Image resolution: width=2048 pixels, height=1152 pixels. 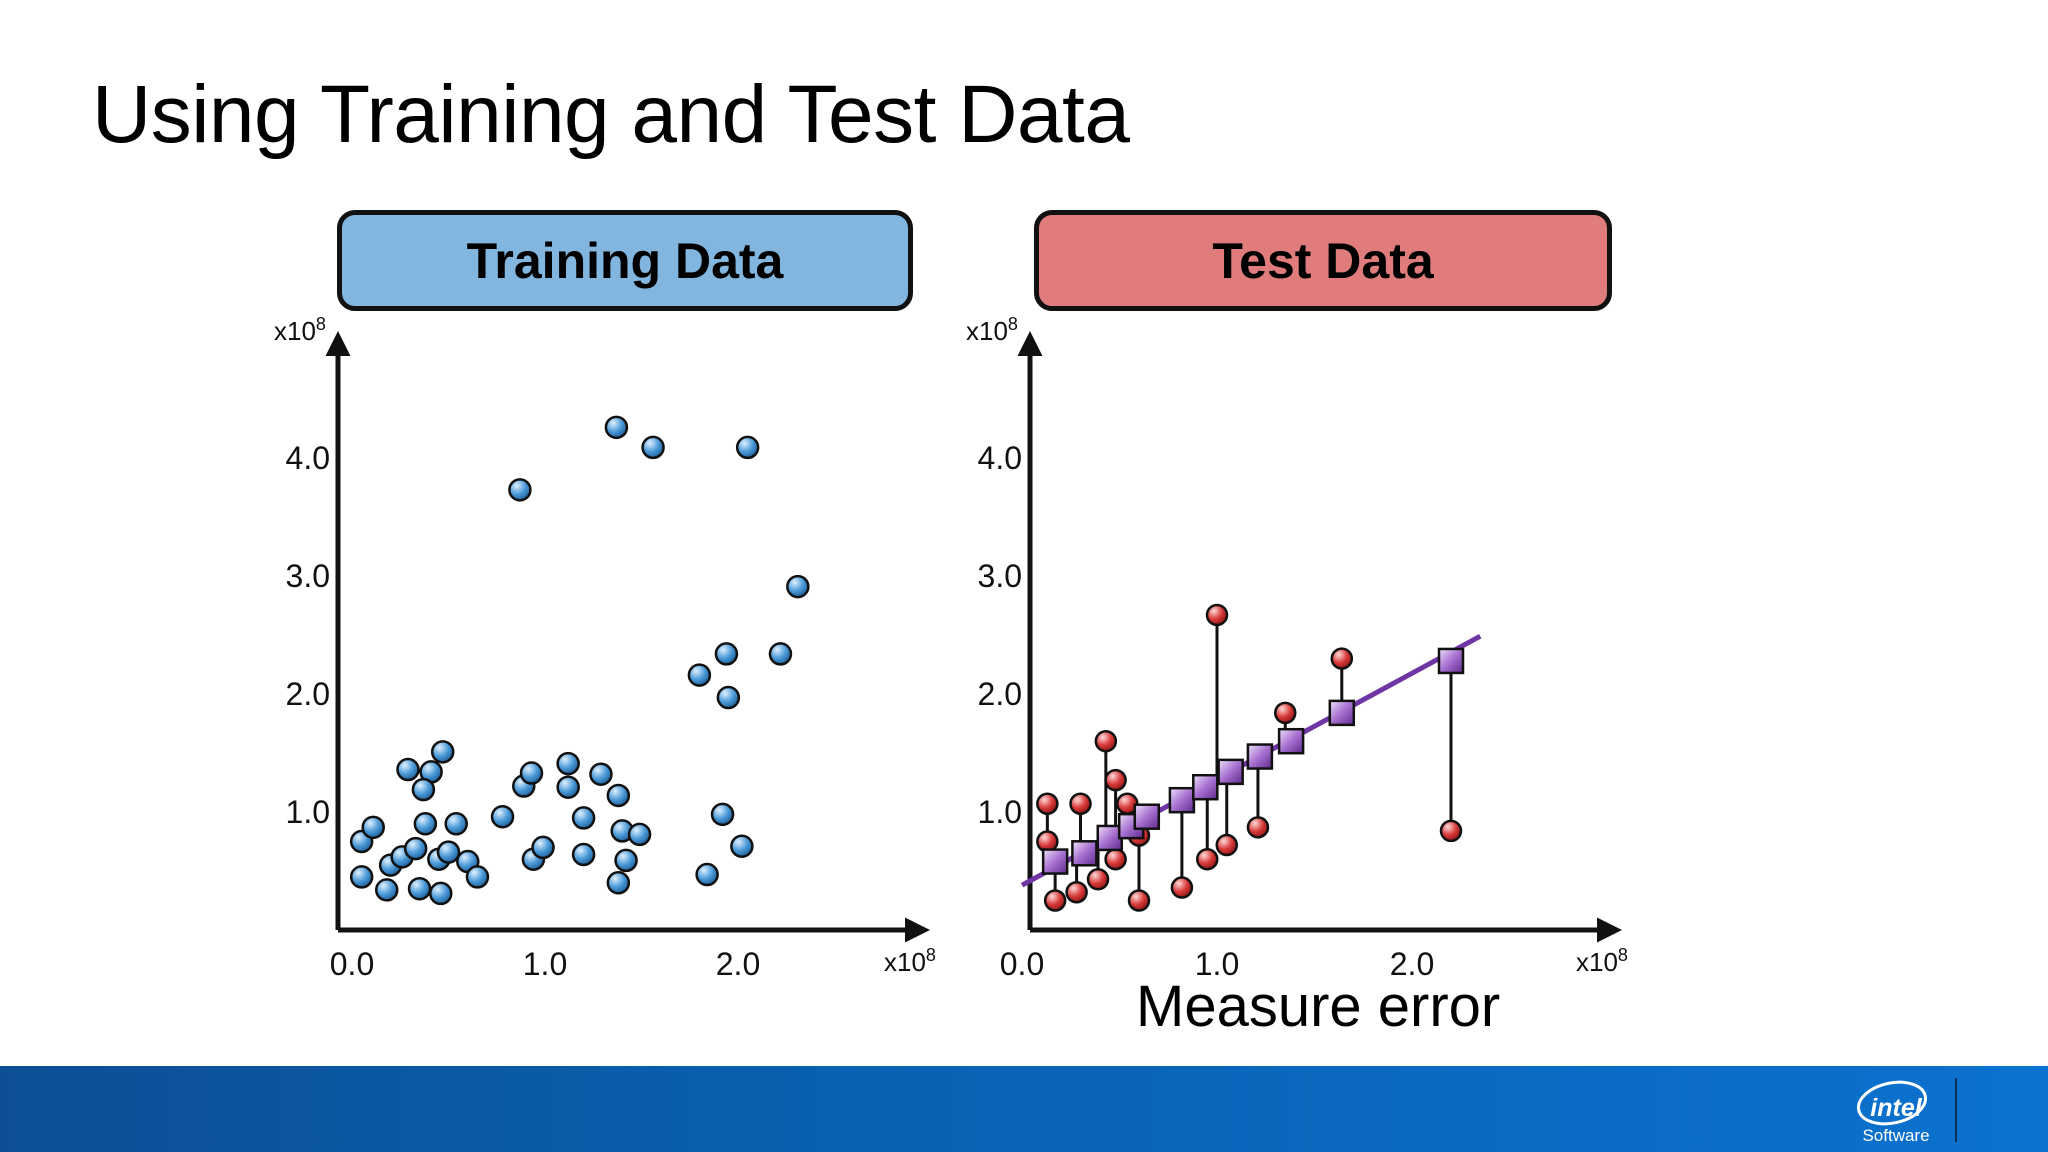 I want to click on footer-bar, so click(x=1024, y=1109).